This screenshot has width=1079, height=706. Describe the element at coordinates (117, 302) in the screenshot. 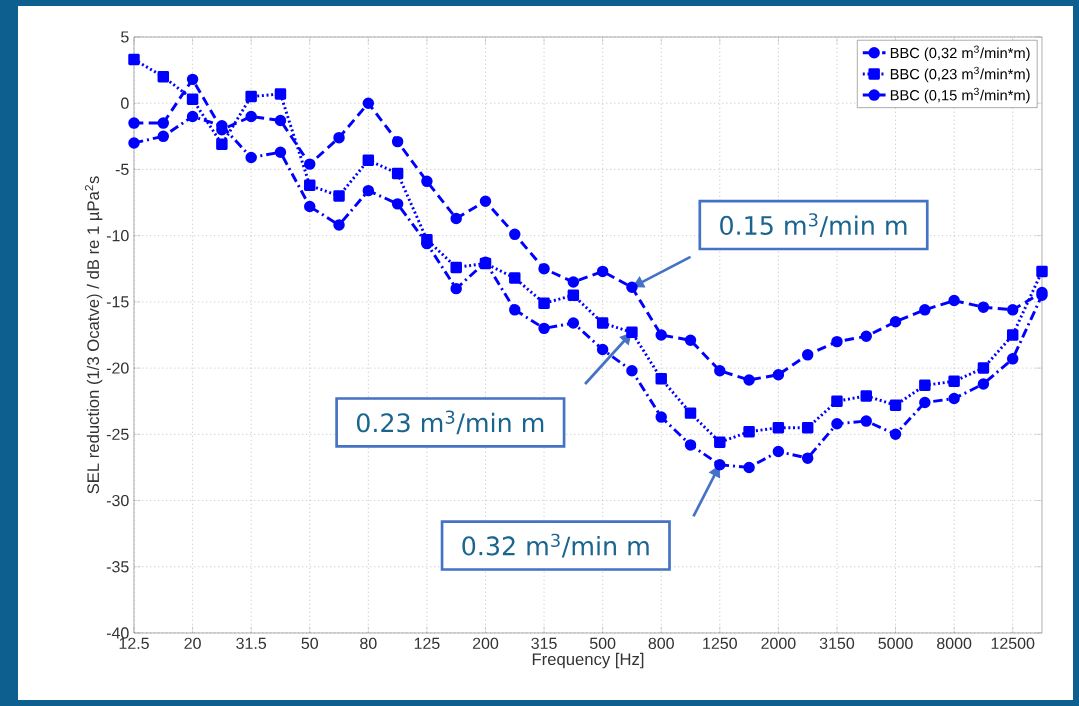

I see `y-tick-label: -15` at that location.